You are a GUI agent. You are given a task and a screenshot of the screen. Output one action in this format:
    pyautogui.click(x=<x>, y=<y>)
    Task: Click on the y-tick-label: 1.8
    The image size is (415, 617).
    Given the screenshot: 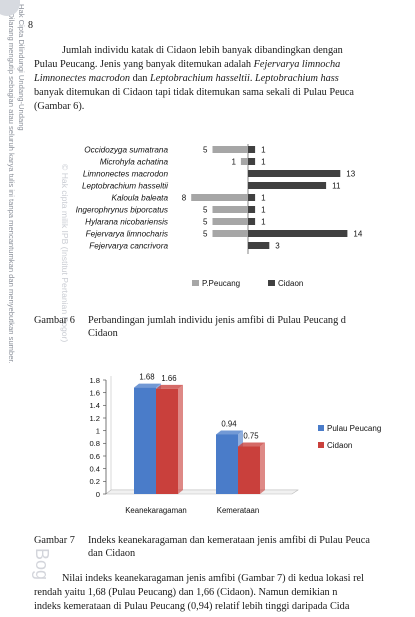 What is the action you would take?
    pyautogui.click(x=94, y=380)
    